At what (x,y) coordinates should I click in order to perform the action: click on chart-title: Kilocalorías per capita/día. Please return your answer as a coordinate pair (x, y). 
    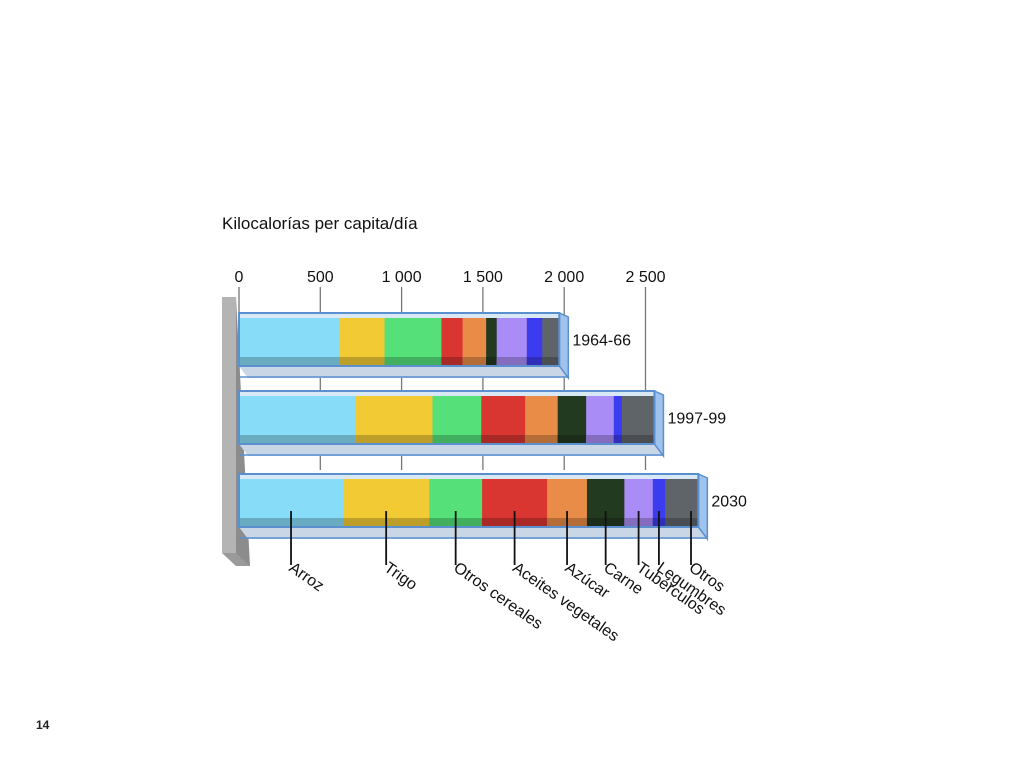
    Looking at the image, I should click on (320, 223).